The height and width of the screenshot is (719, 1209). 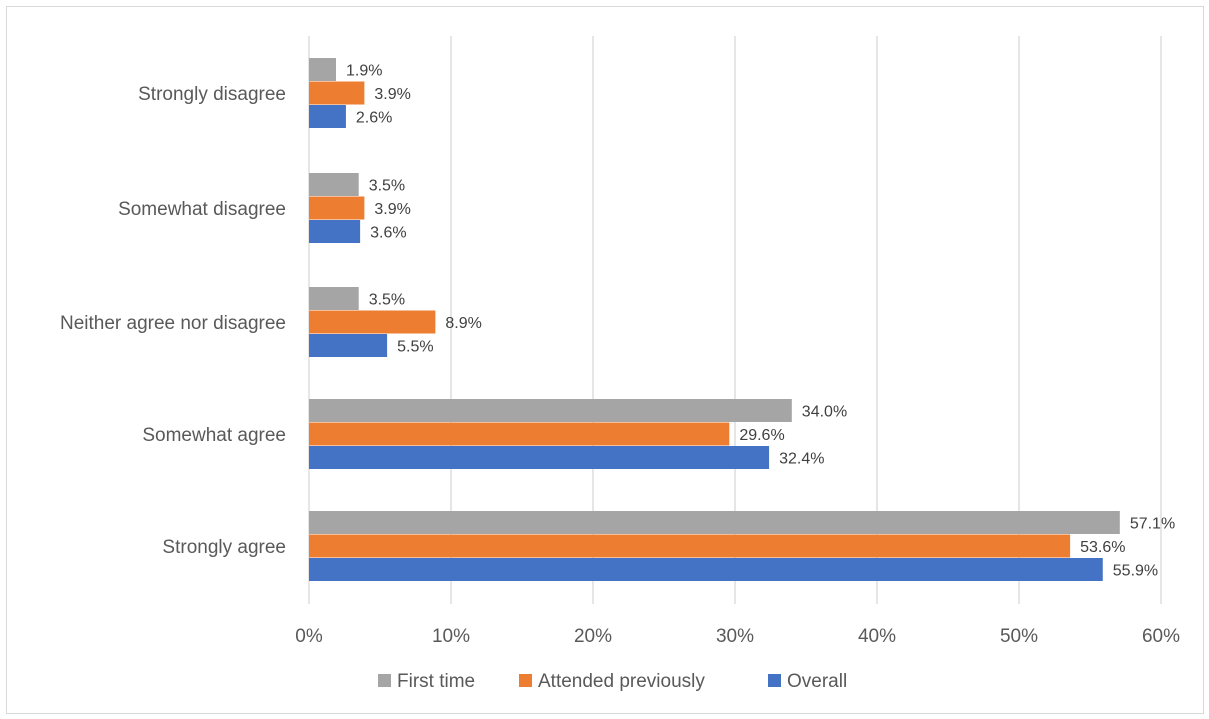 I want to click on bar-overall-strongly-agree, so click(x=706, y=569).